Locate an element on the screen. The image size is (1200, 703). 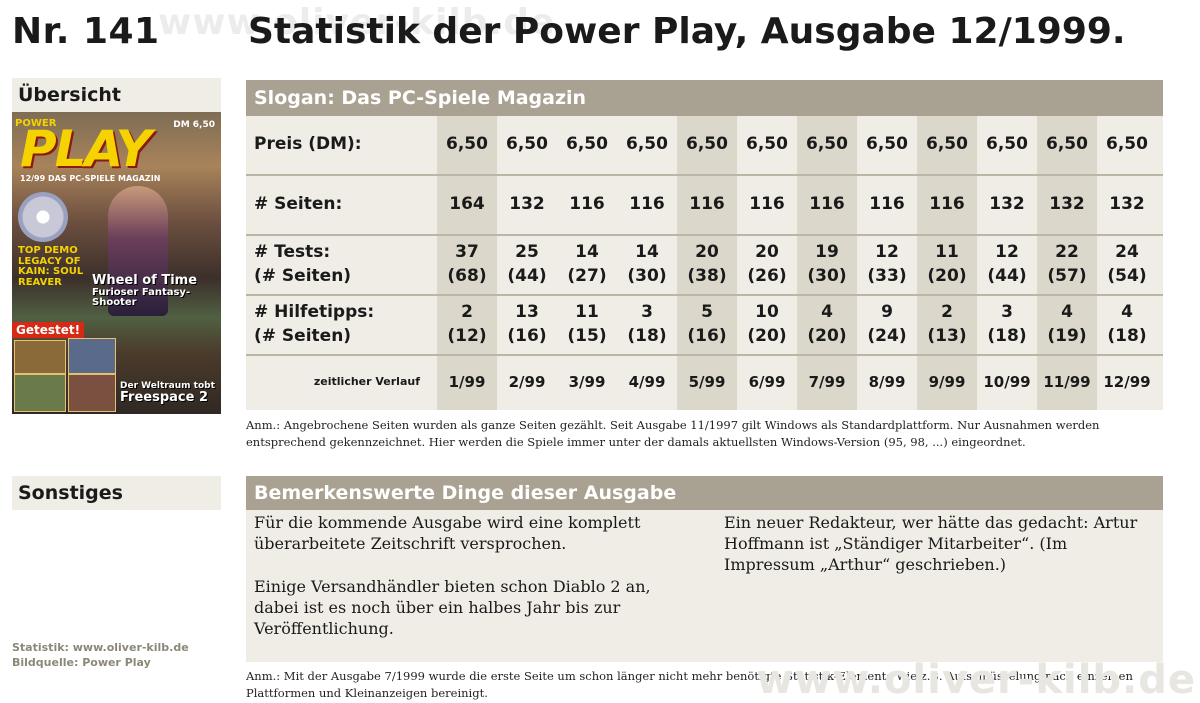
timeline-cell: 1/99 is located at coordinates (467, 382).